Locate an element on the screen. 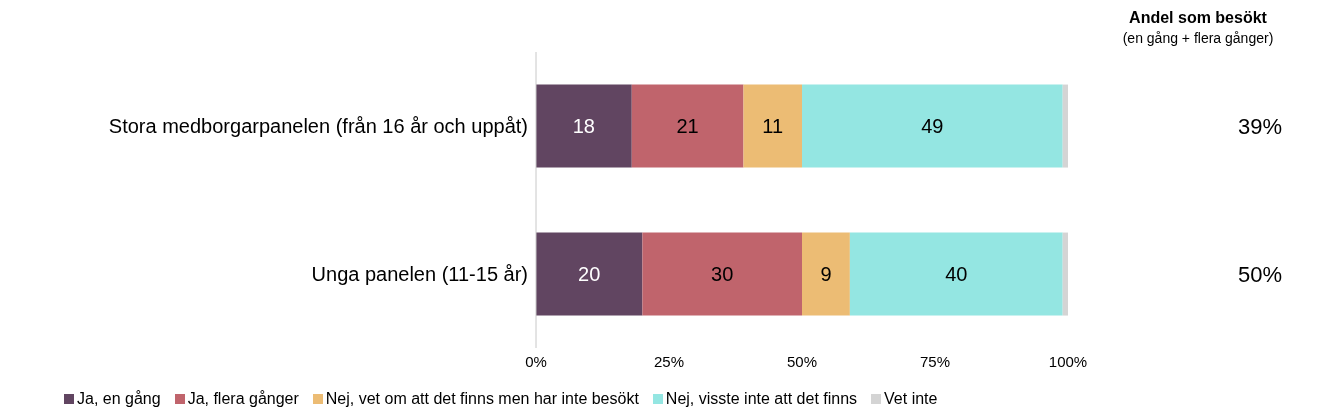 Image resolution: width=1326 pixels, height=417 pixels. text: 39% is located at coordinates (1260, 126).